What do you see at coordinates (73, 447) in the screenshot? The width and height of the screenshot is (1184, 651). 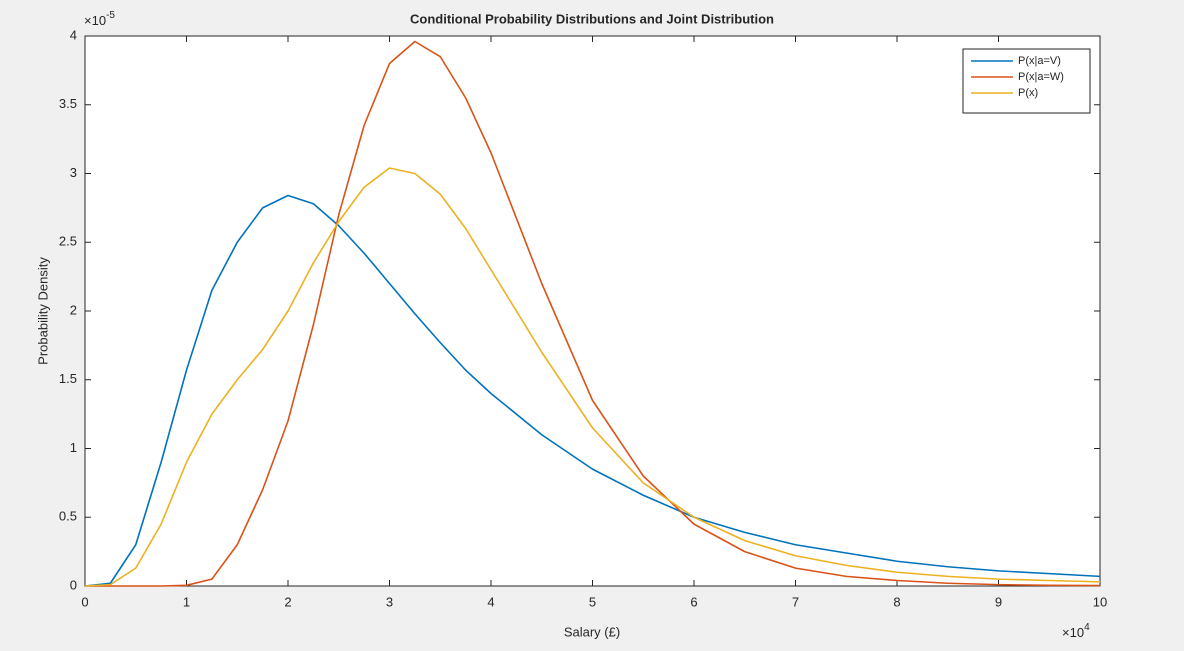 I see `y-tick-label: 1` at bounding box center [73, 447].